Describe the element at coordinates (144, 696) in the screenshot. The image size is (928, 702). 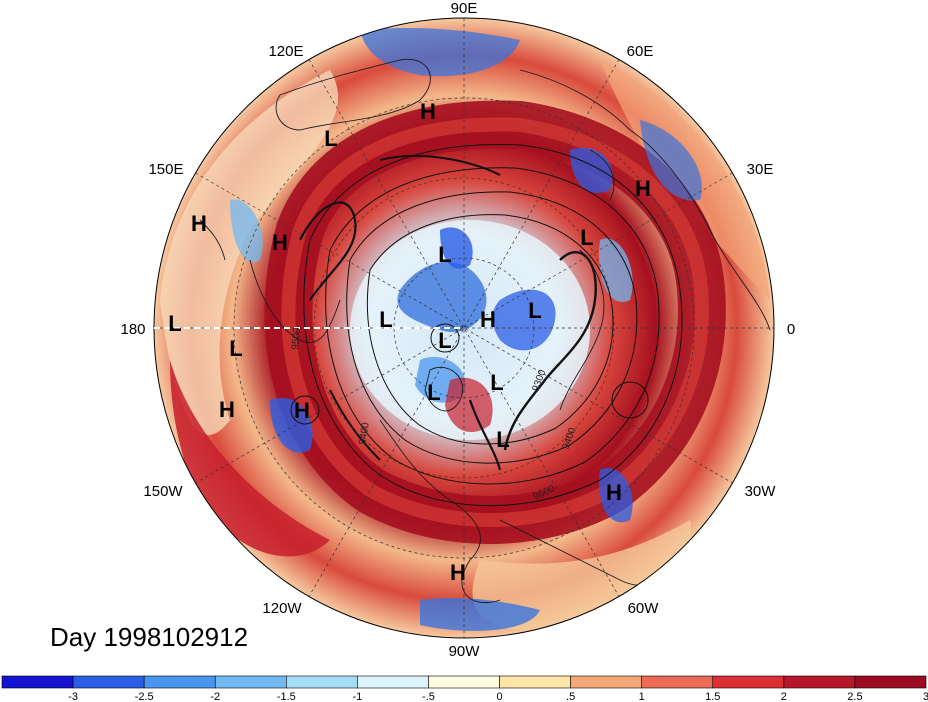
I see `colorbar-tick-label: -2.5` at that location.